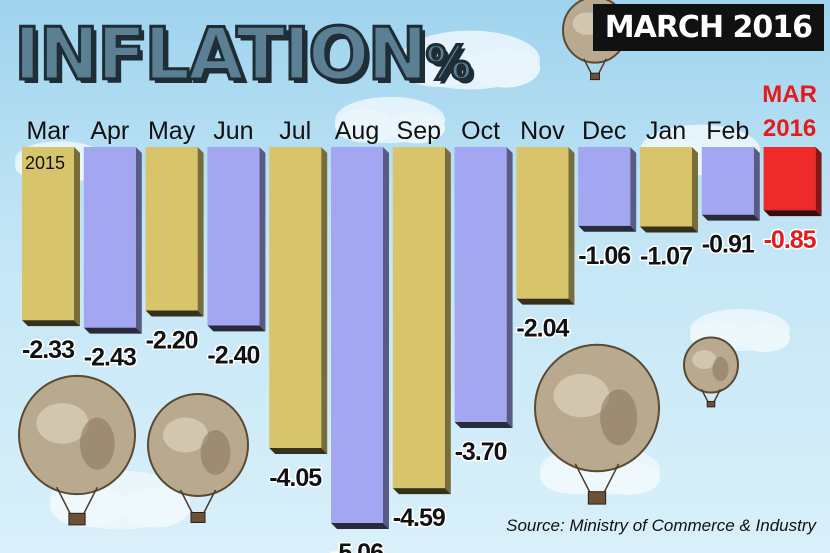 The width and height of the screenshot is (830, 553). Describe the element at coordinates (243, 54) in the screenshot. I see `chart-title: INFLATION%` at that location.